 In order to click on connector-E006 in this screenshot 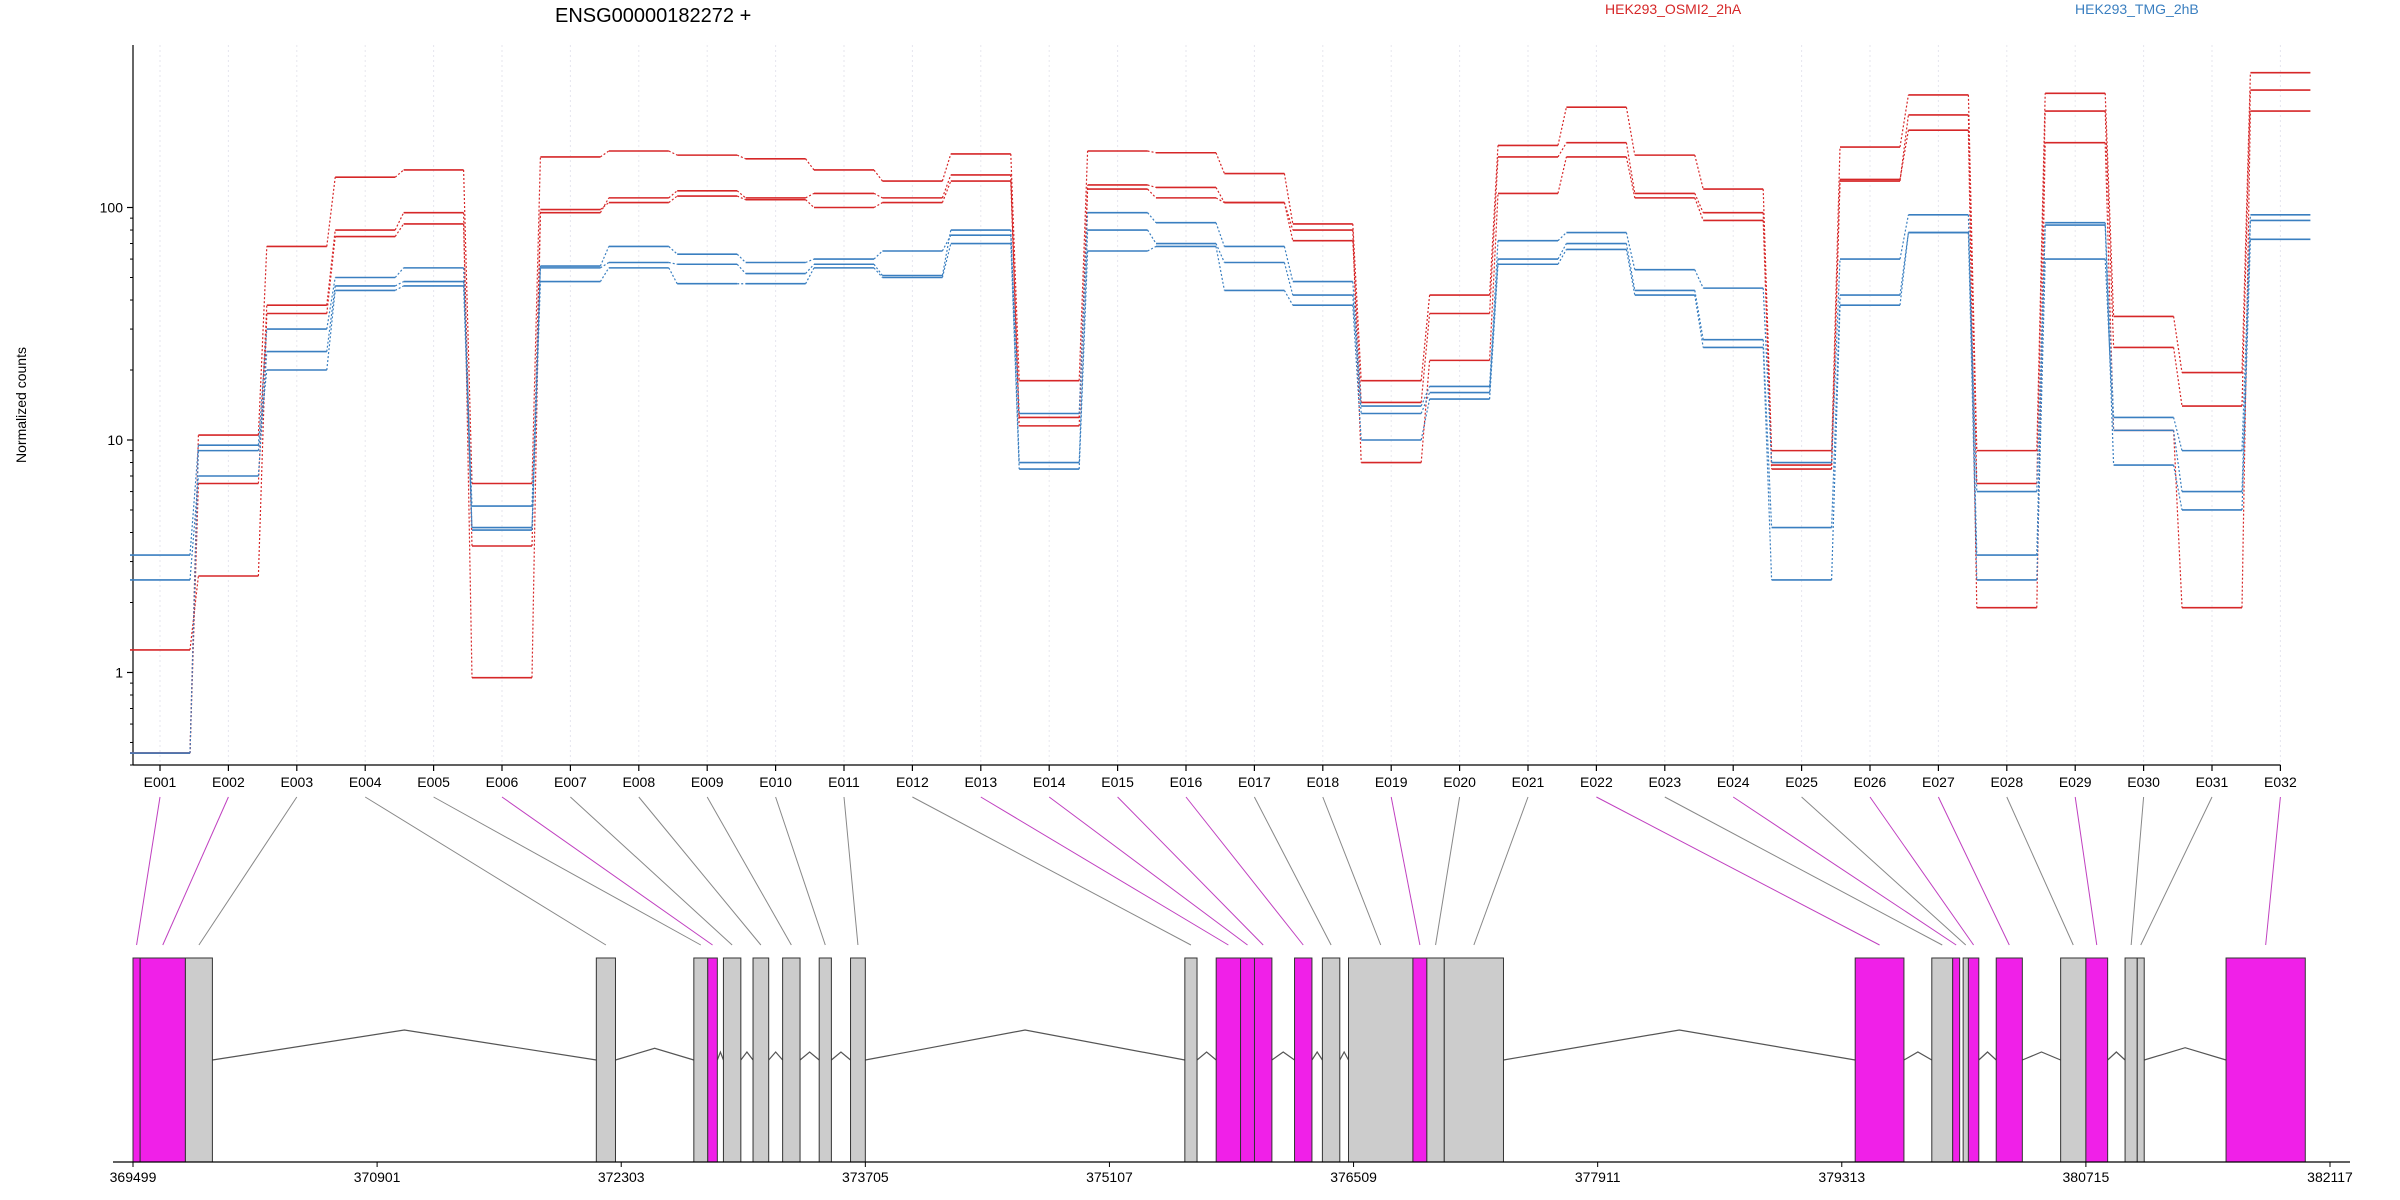, I will do `click(607, 871)`.